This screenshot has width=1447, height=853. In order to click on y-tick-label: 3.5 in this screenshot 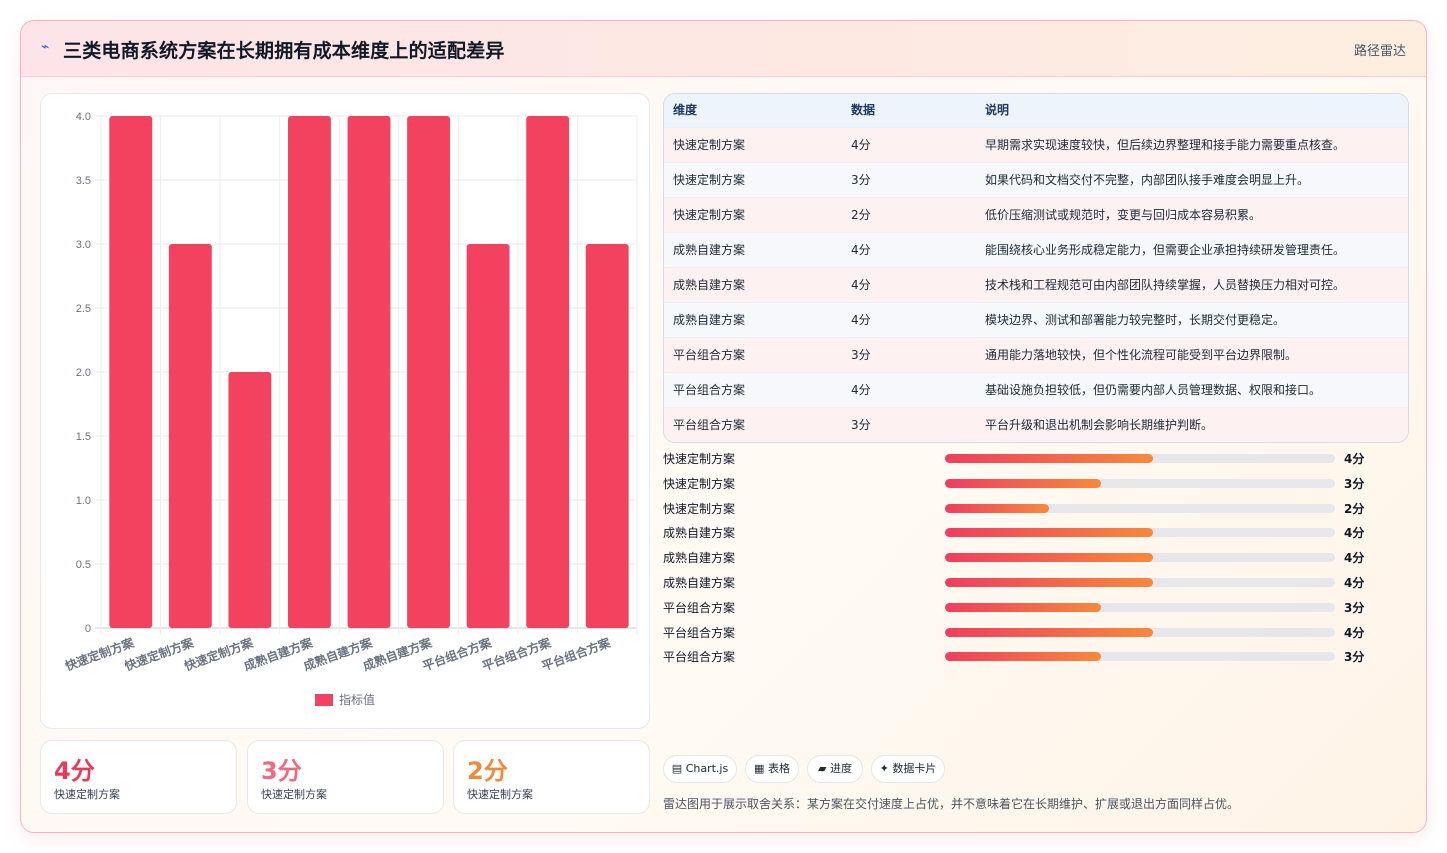, I will do `click(83, 181)`.